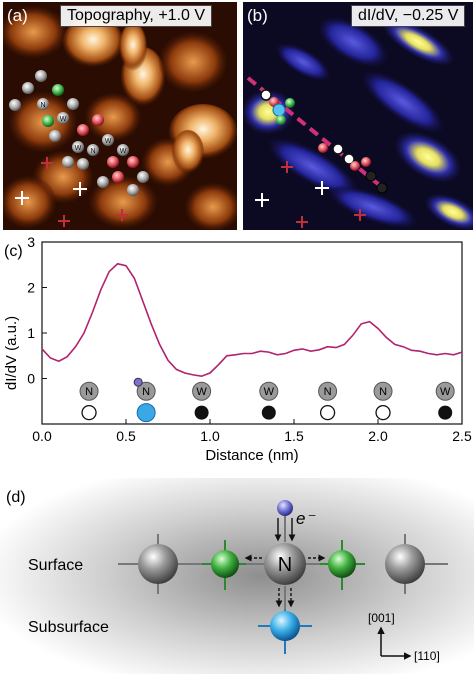  I want to click on surface-label: Surface, so click(55, 565).